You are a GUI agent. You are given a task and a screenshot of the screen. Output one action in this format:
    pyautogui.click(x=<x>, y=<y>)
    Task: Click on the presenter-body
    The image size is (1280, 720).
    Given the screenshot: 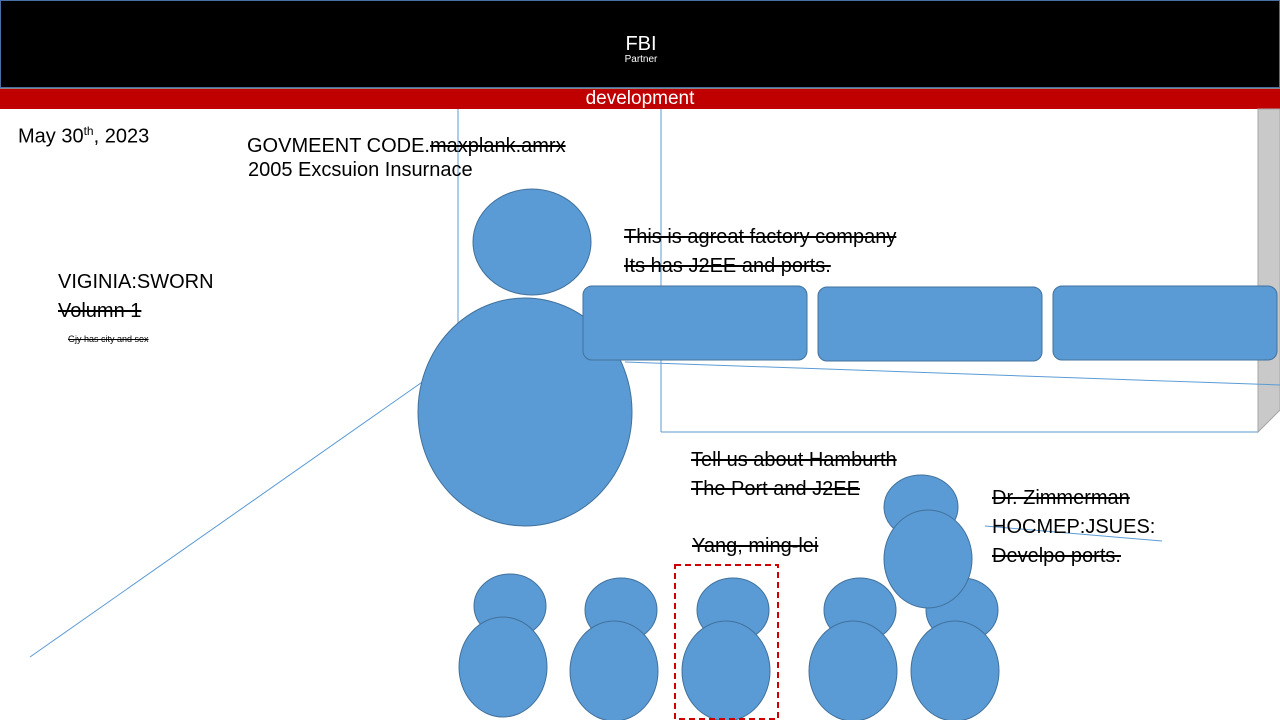 What is the action you would take?
    pyautogui.click(x=525, y=412)
    